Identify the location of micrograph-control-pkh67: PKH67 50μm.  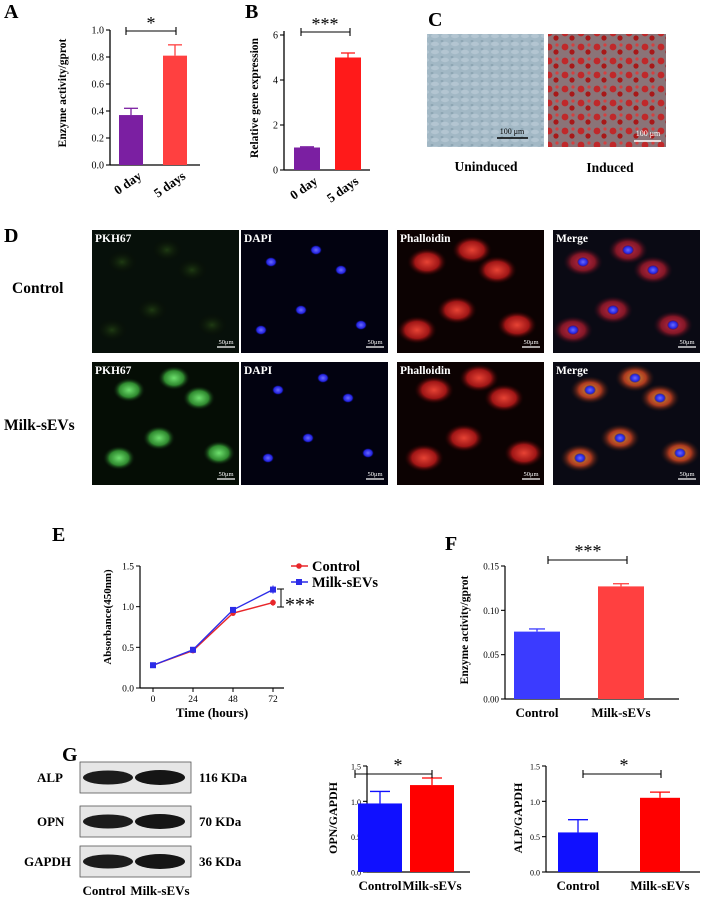
(165, 291).